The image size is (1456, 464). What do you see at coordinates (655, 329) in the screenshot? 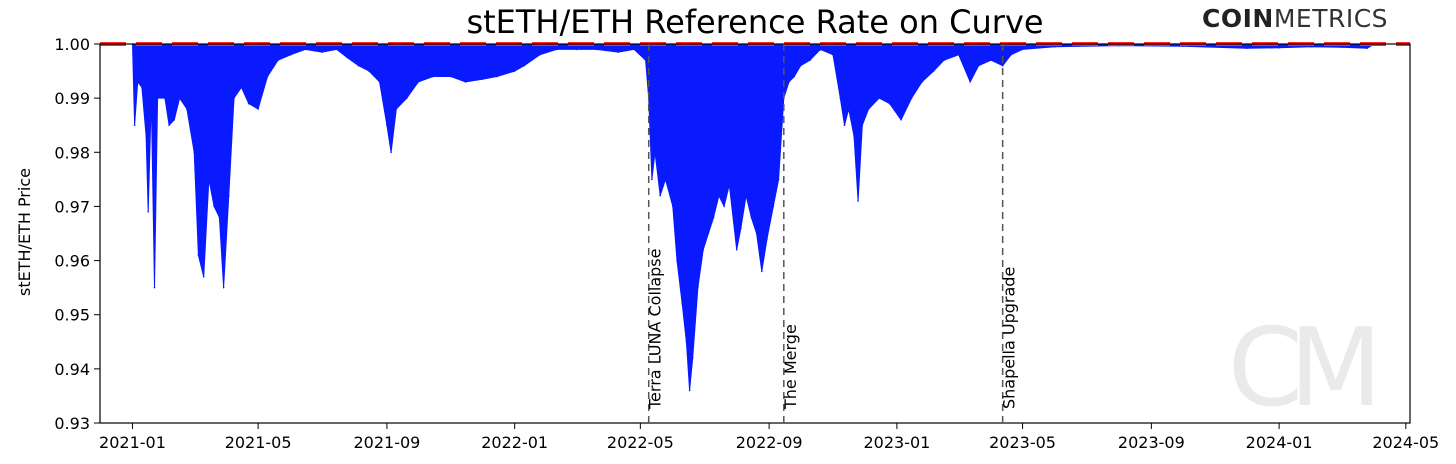
I see `event-label: Terra LUNA Collapse` at bounding box center [655, 329].